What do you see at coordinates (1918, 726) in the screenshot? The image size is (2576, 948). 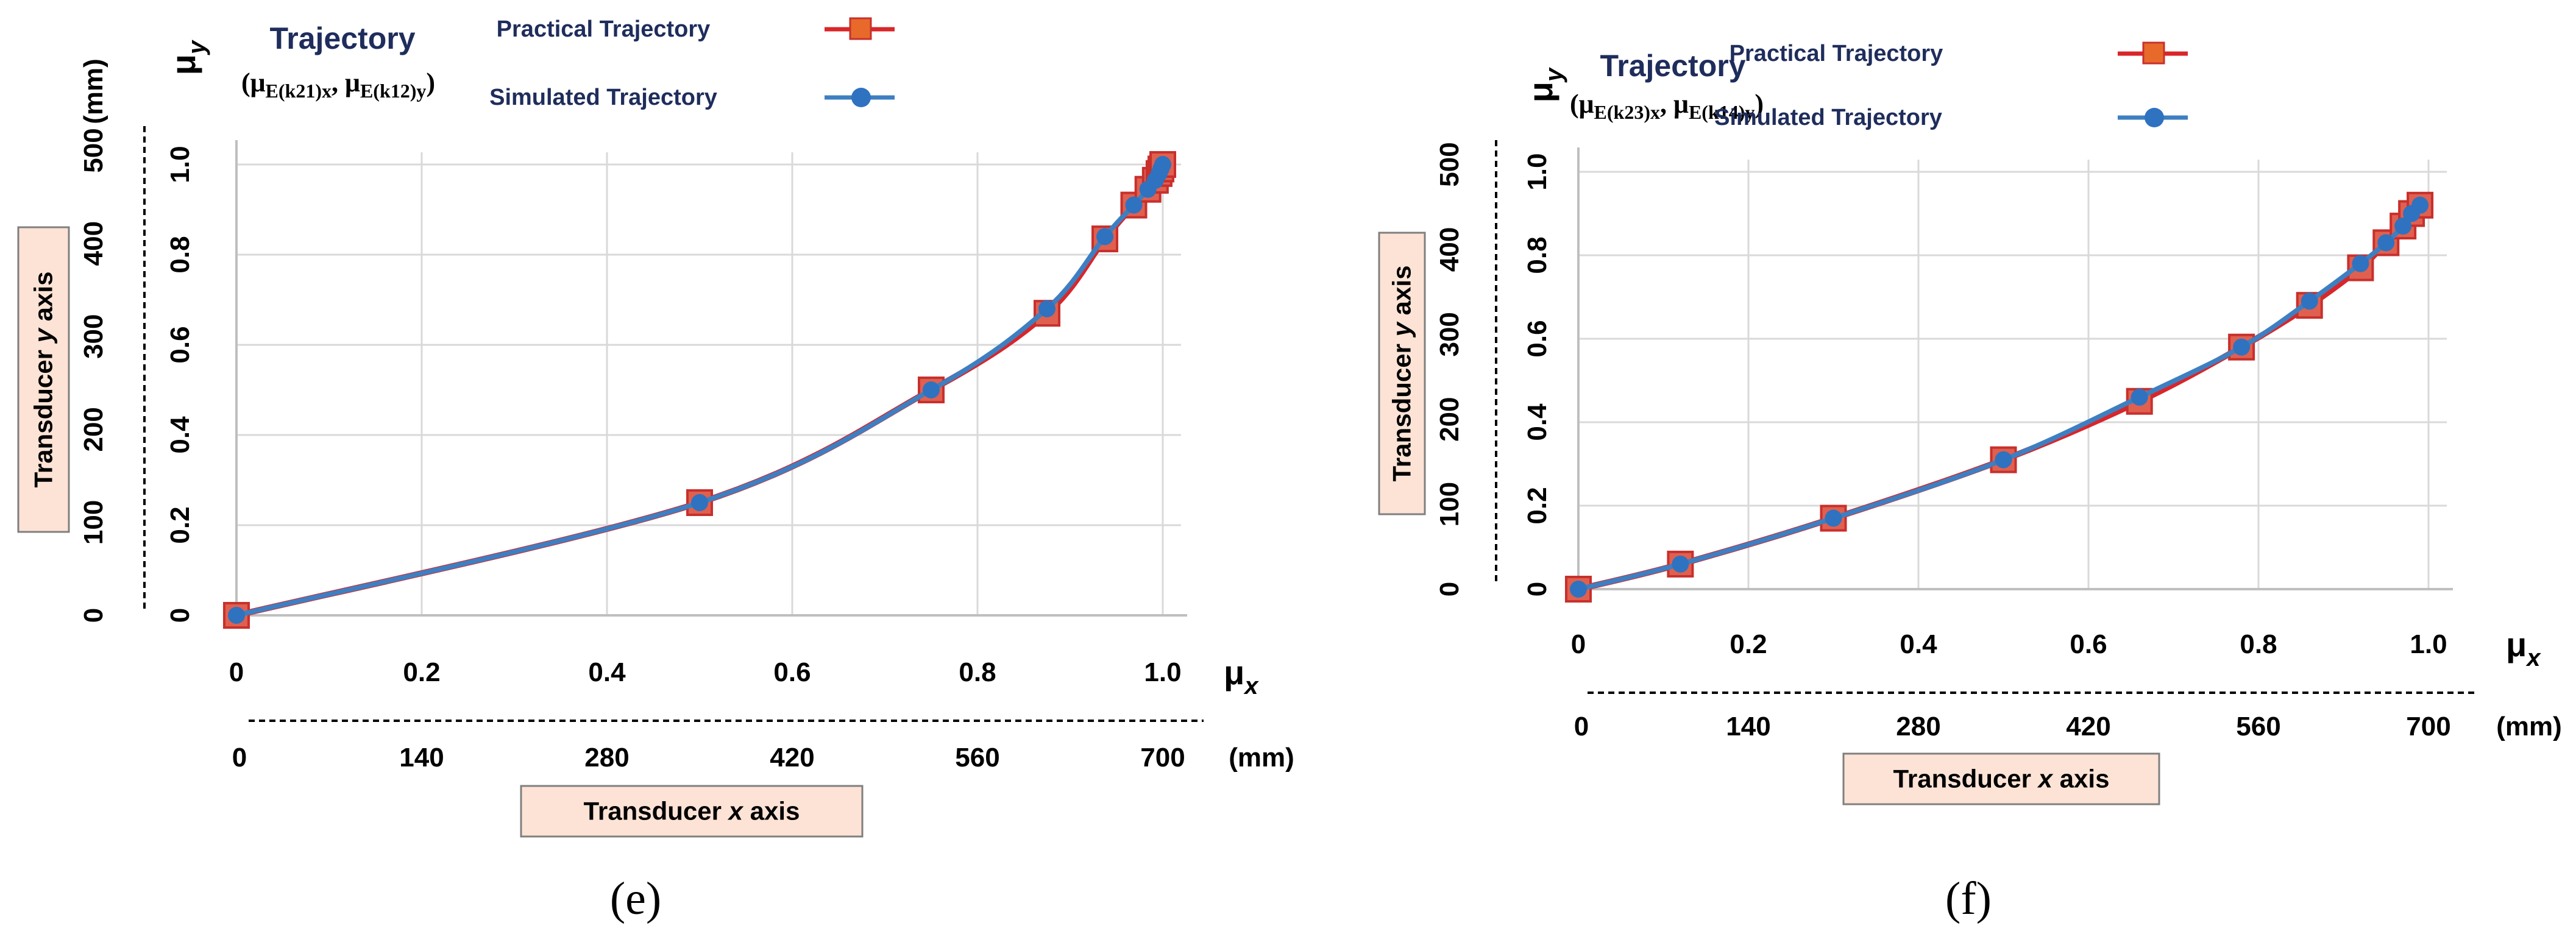 I see `mm-x-tick-label: 280` at bounding box center [1918, 726].